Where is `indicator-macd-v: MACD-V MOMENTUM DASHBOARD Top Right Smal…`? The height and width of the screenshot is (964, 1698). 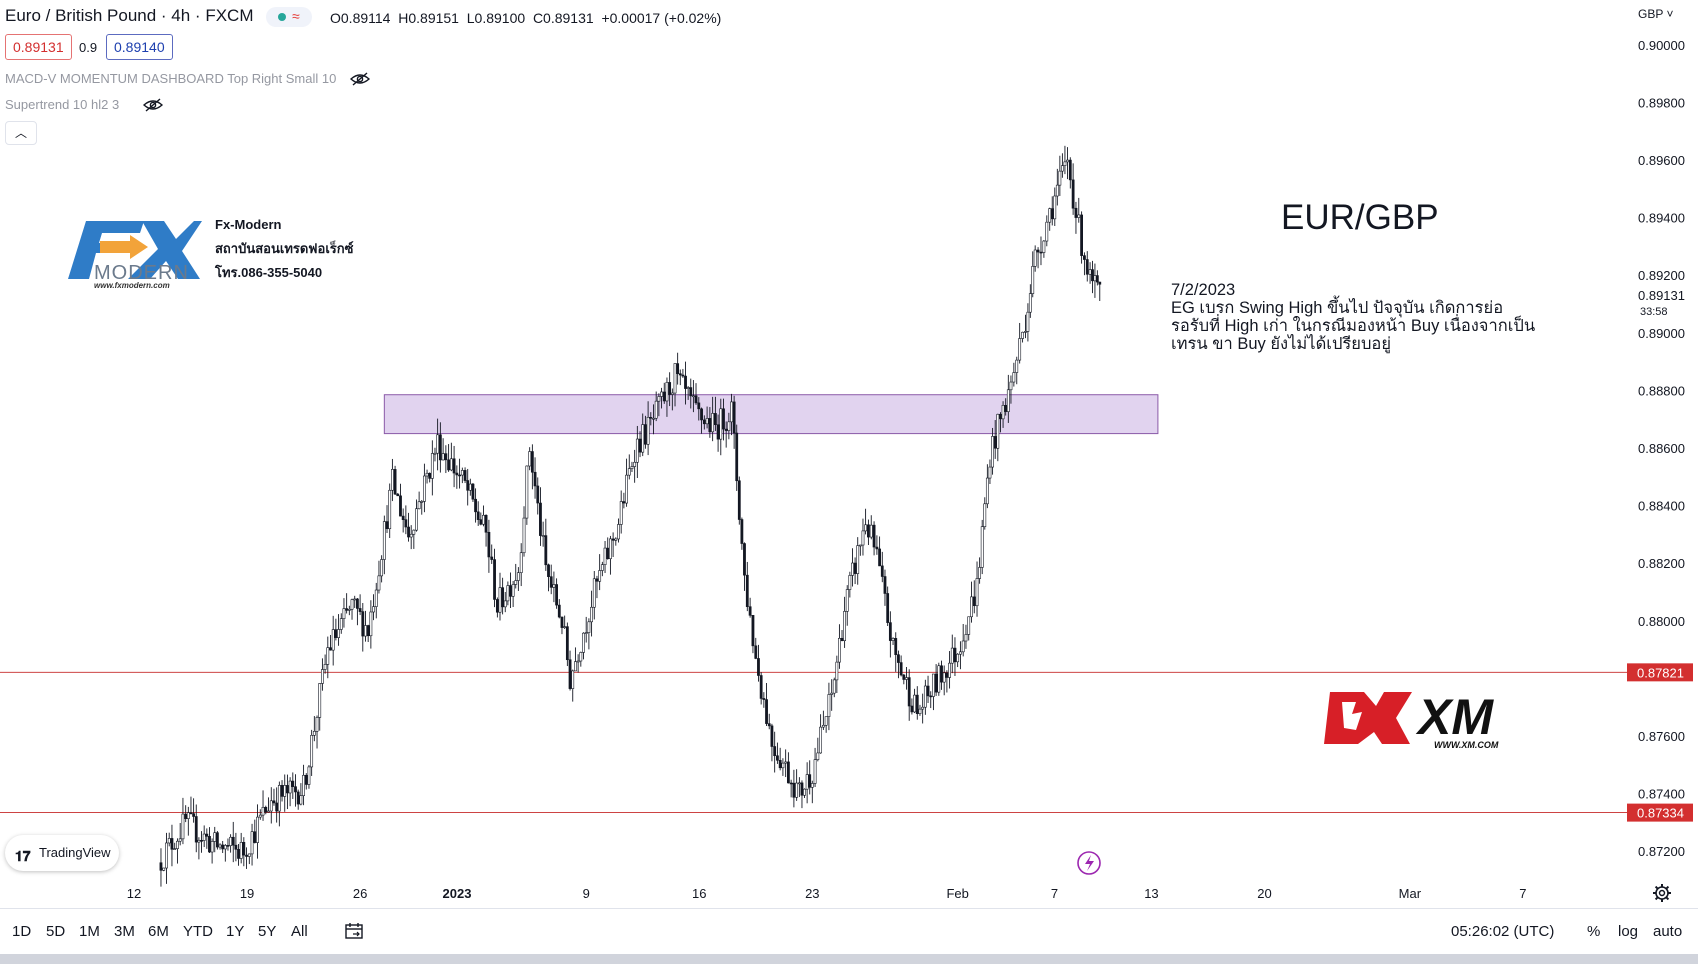
indicator-macd-v: MACD-V MOMENTUM DASHBOARD Top Right Smal… is located at coordinates (171, 78).